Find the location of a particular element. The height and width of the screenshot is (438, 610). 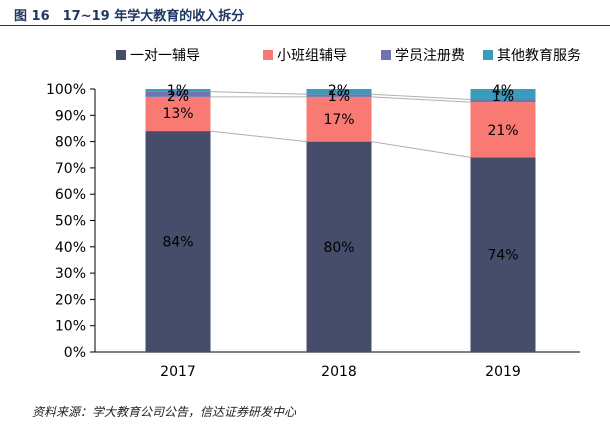

legend-label-2: 小班组辅导 is located at coordinates (312, 56).